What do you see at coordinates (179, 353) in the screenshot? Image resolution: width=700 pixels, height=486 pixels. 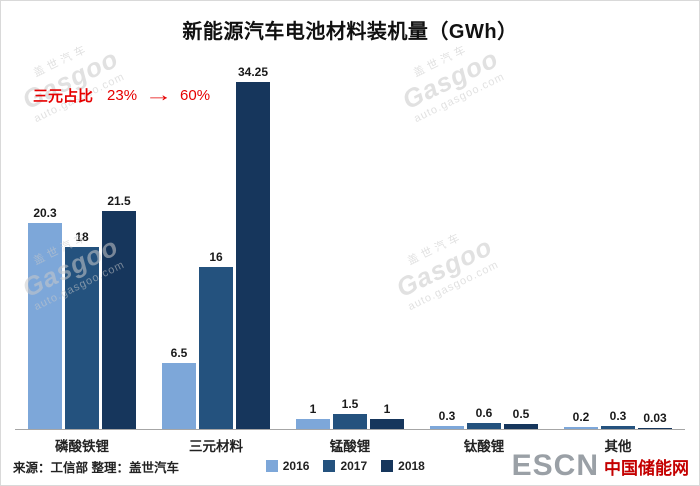 I see `bar-value-label: 6.5` at bounding box center [179, 353].